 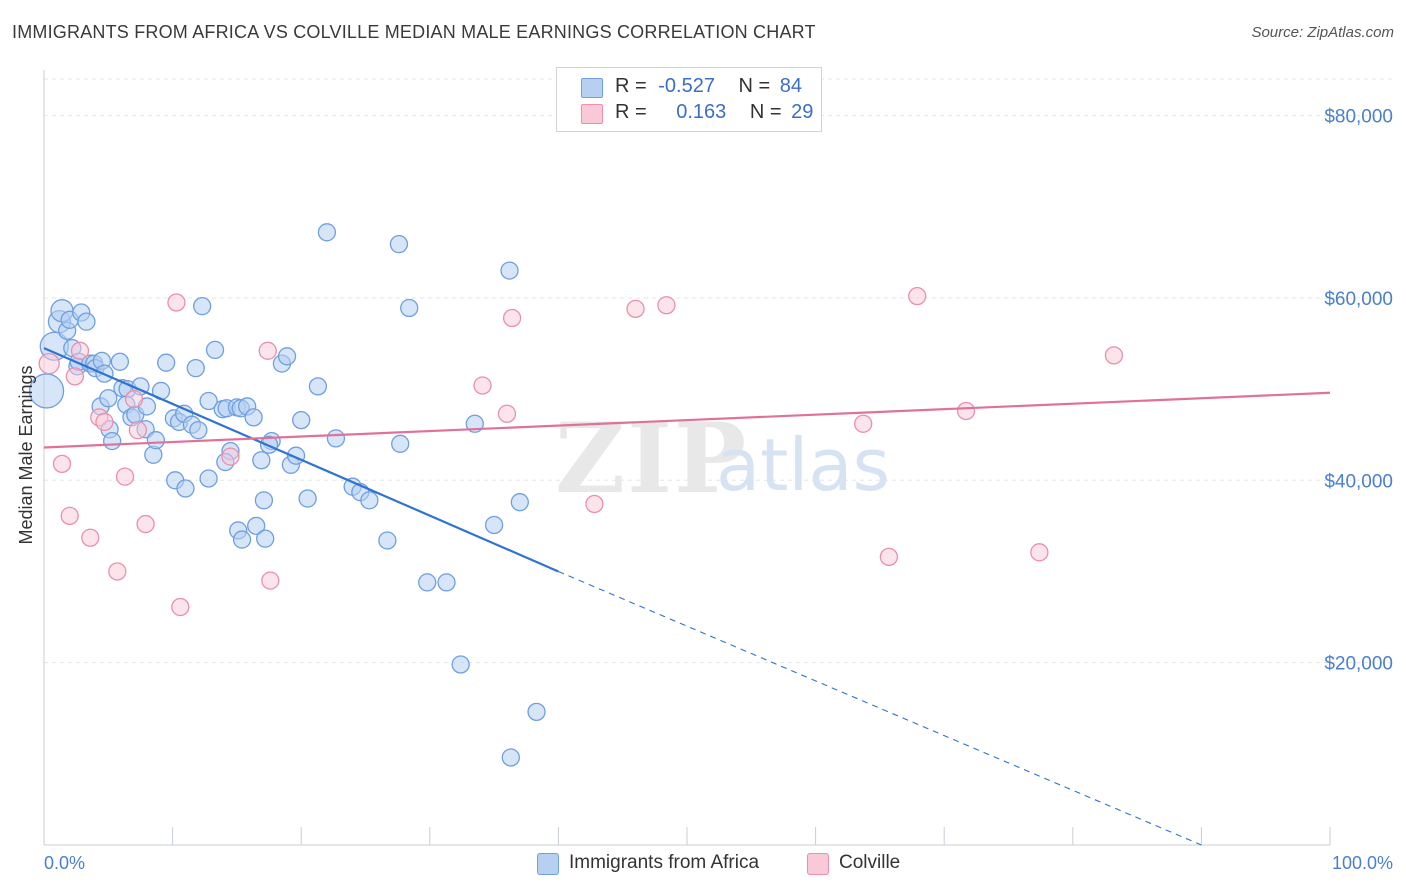 What do you see at coordinates (64, 863) in the screenshot?
I see `x-tick-label-min: 0.0%` at bounding box center [64, 863].